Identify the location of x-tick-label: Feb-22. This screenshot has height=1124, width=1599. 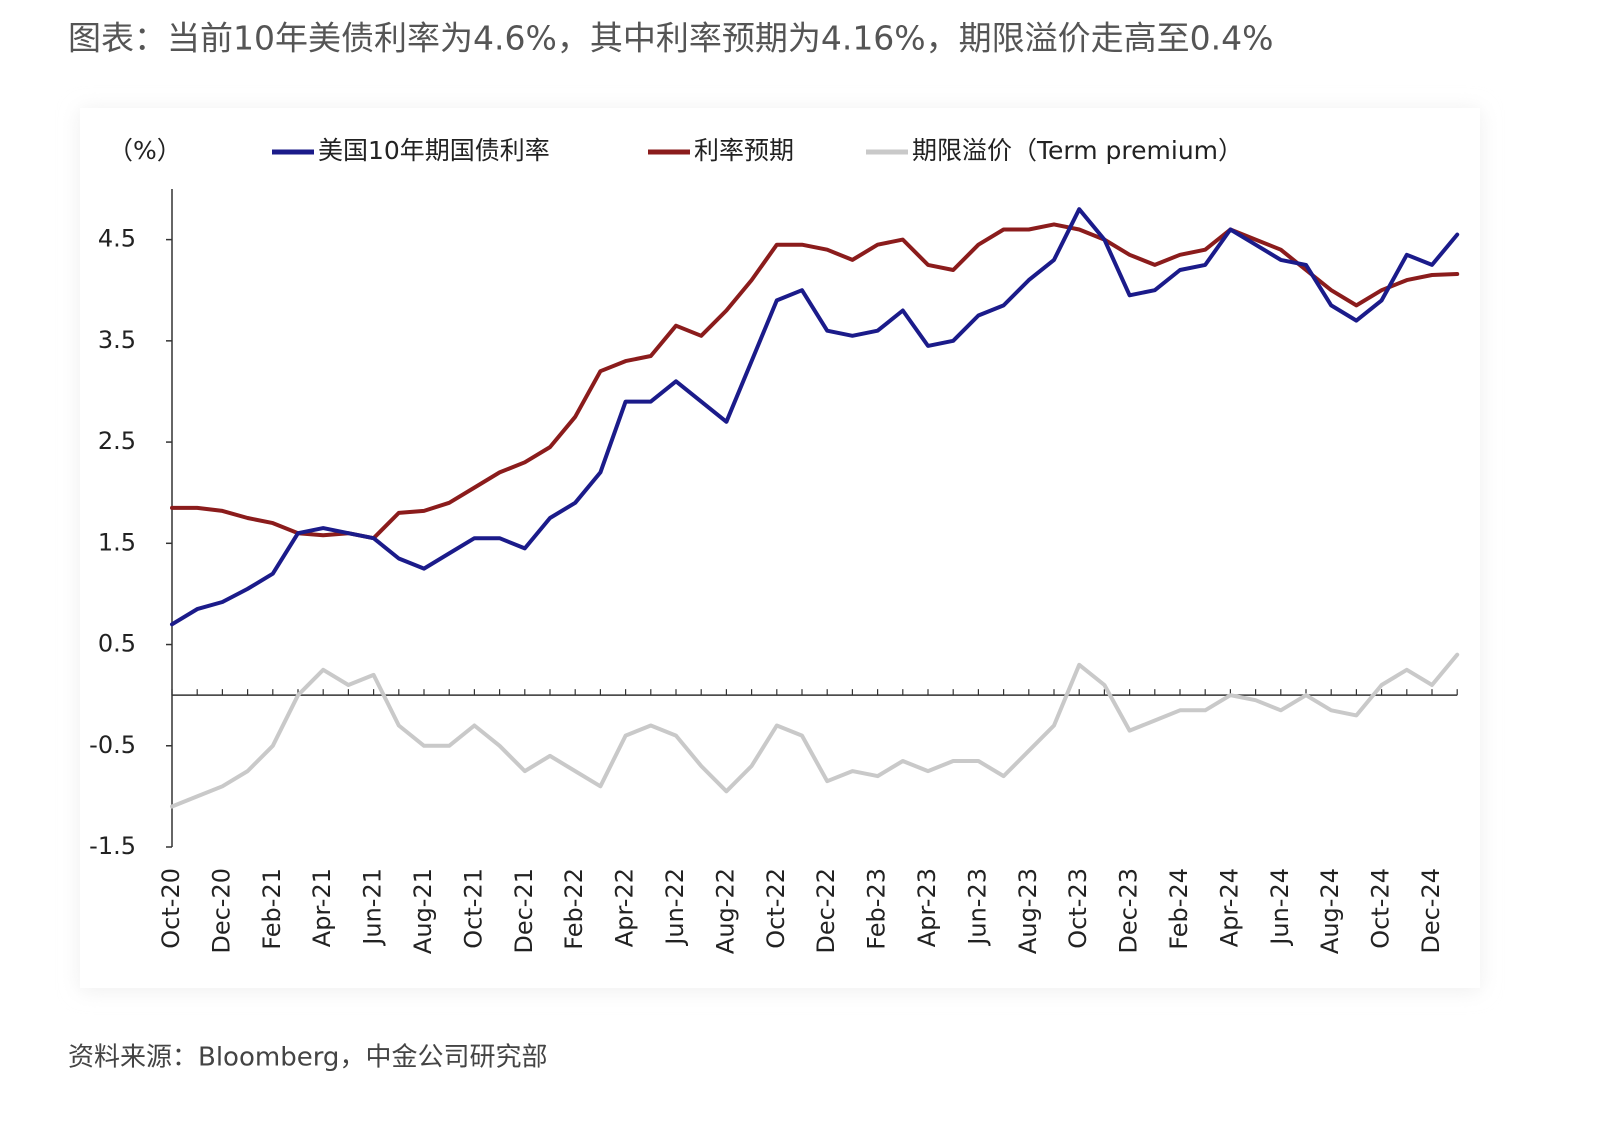
(574, 909).